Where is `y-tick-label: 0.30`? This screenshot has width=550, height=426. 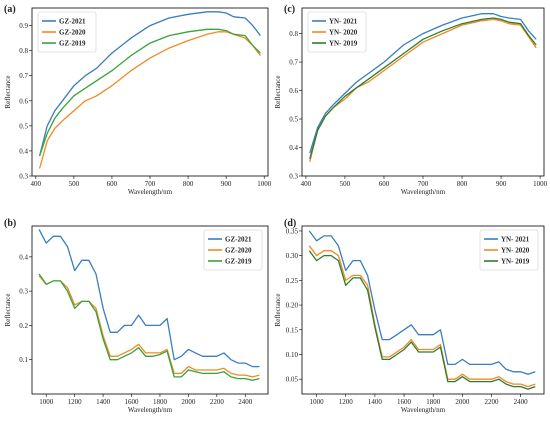 y-tick-label: 0.30 is located at coordinates (292, 256).